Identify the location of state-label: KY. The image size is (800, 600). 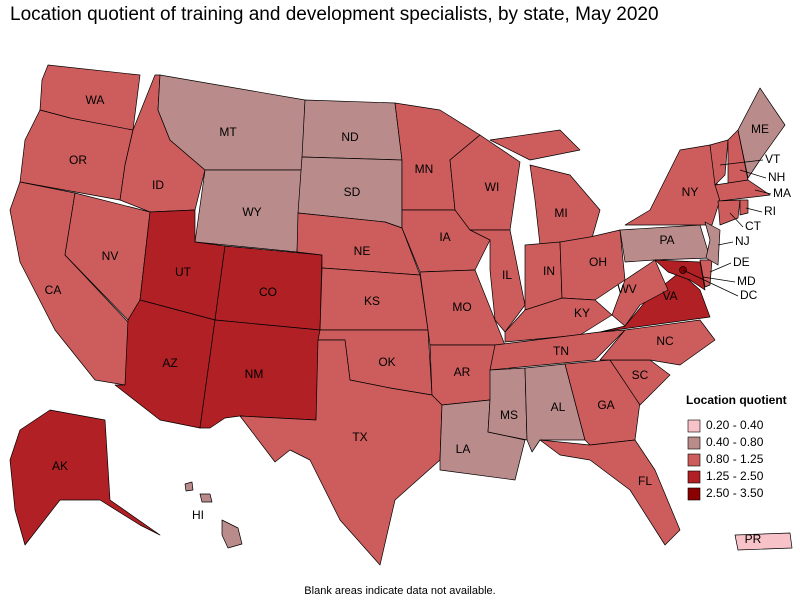
(582, 313).